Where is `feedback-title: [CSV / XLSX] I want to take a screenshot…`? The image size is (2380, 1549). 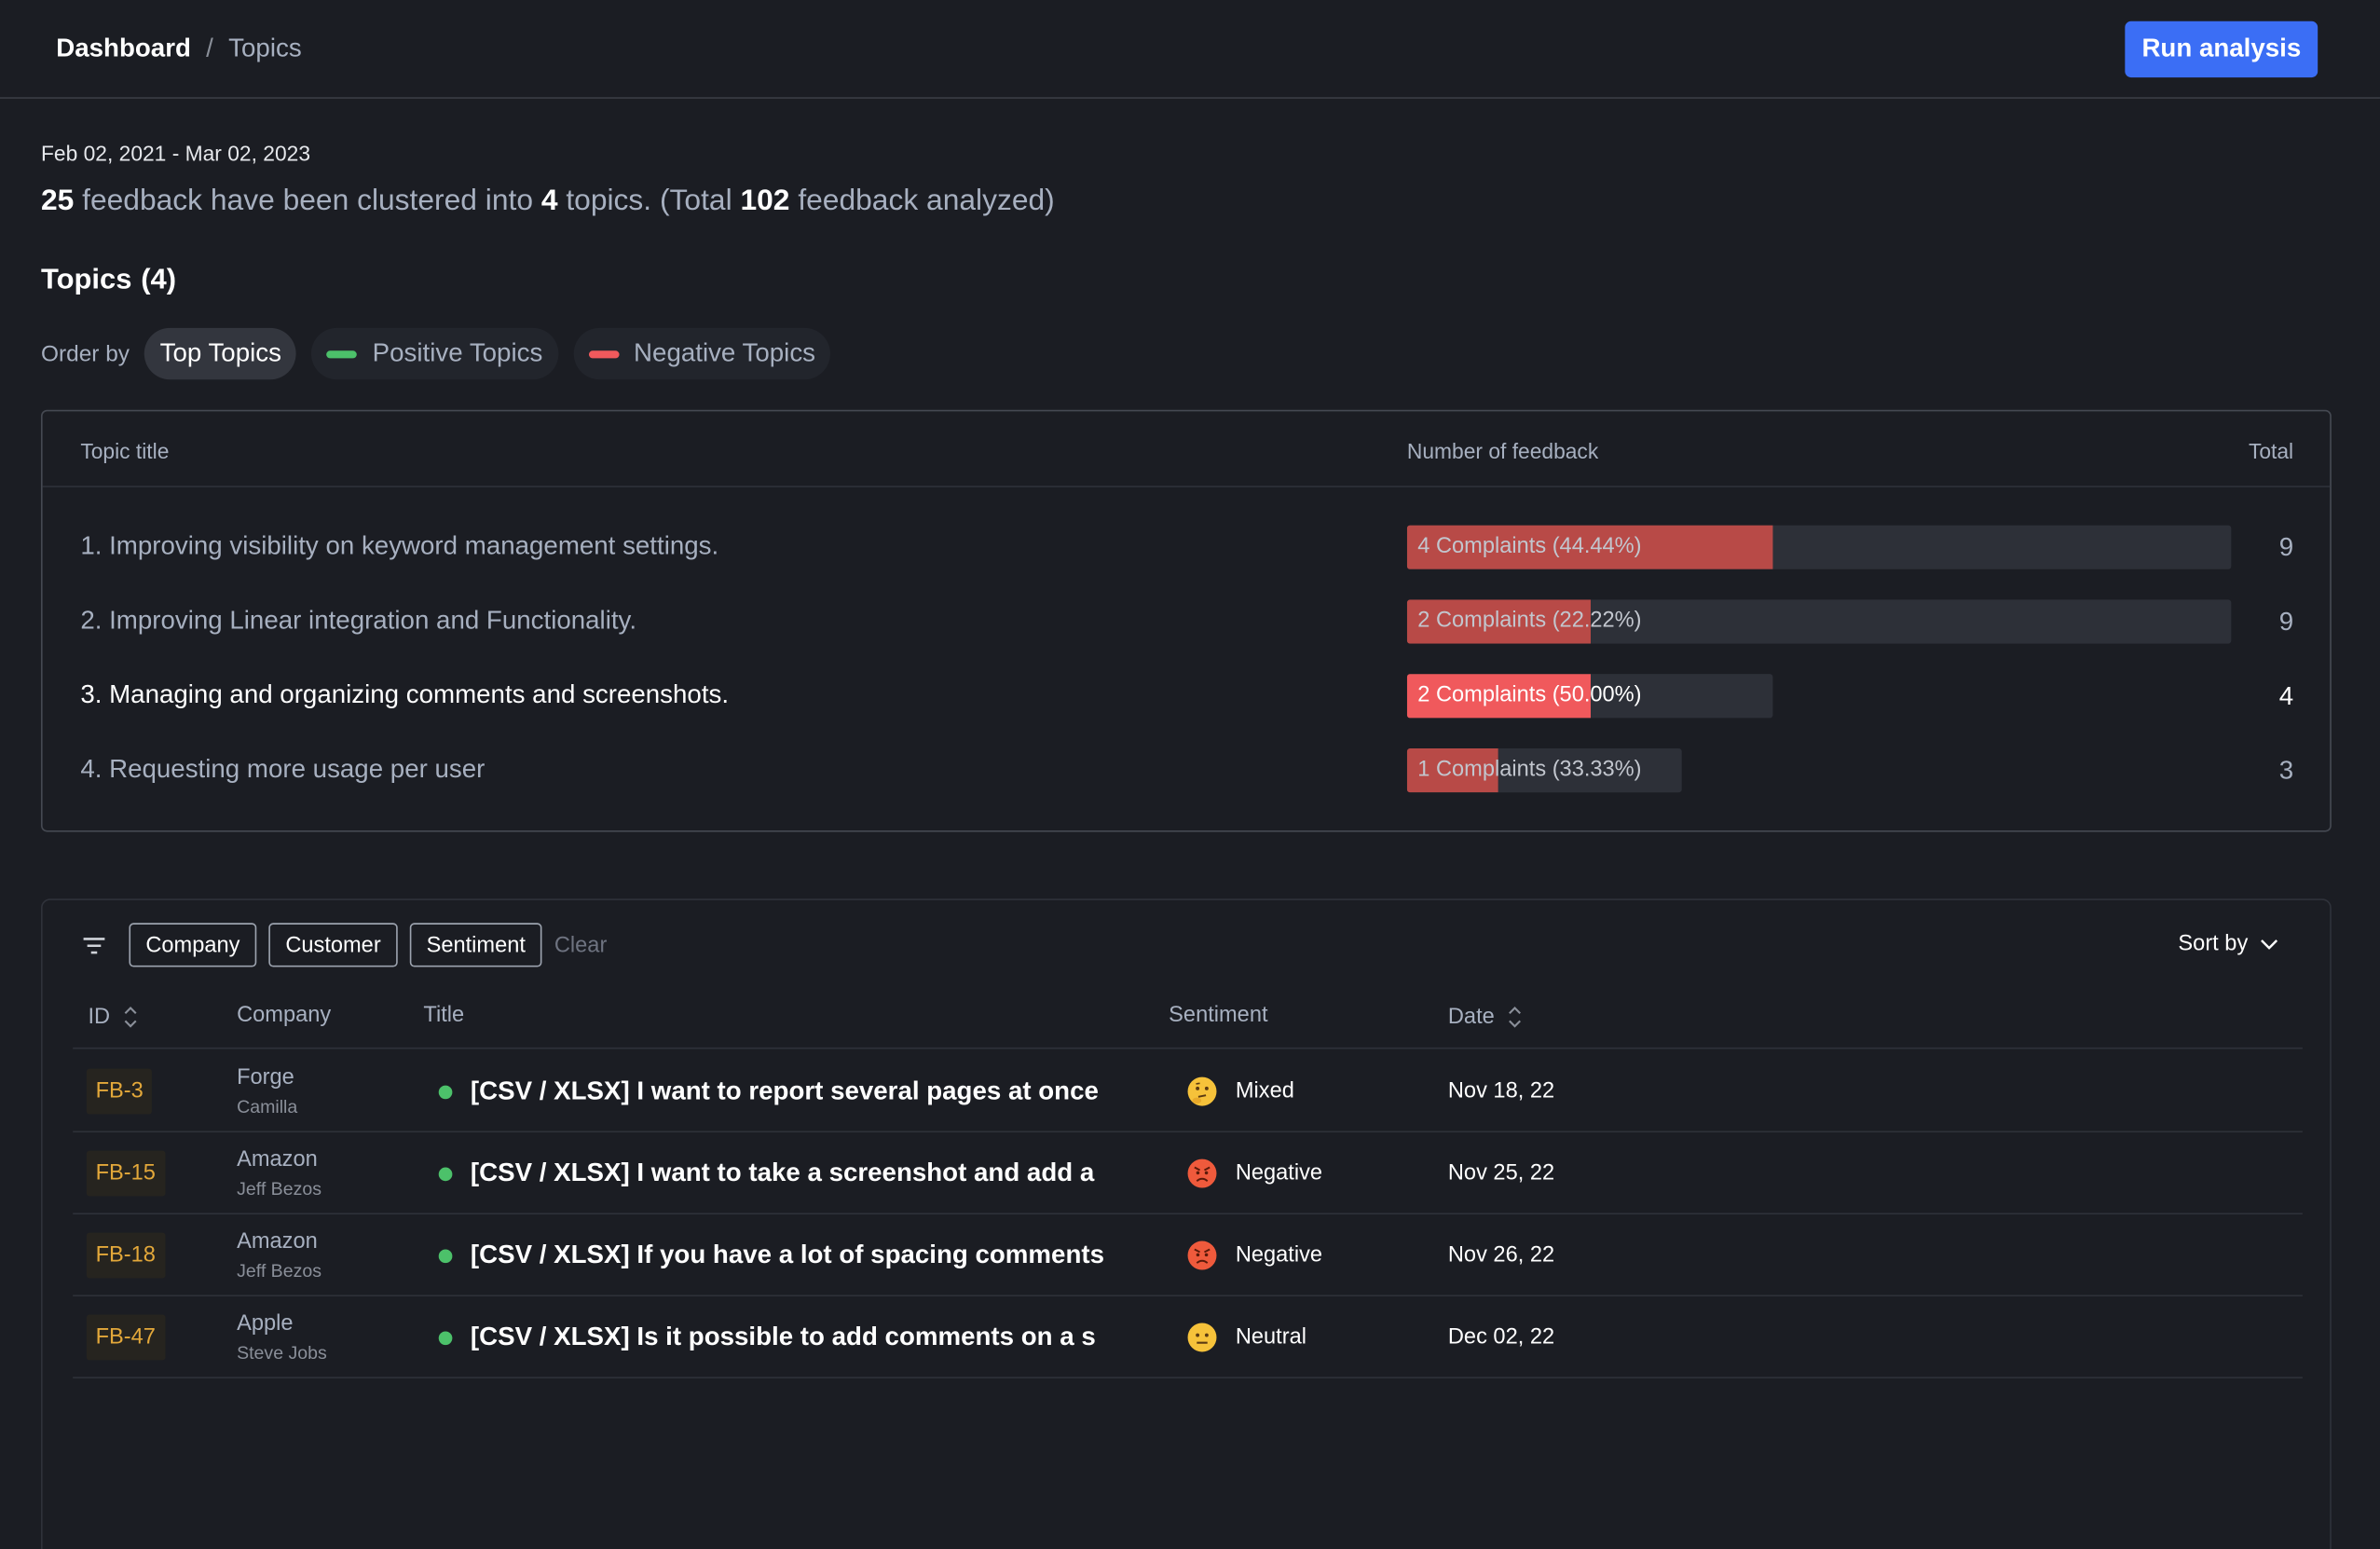 feedback-title: [CSV / XLSX] I want to take a screenshot… is located at coordinates (766, 1173).